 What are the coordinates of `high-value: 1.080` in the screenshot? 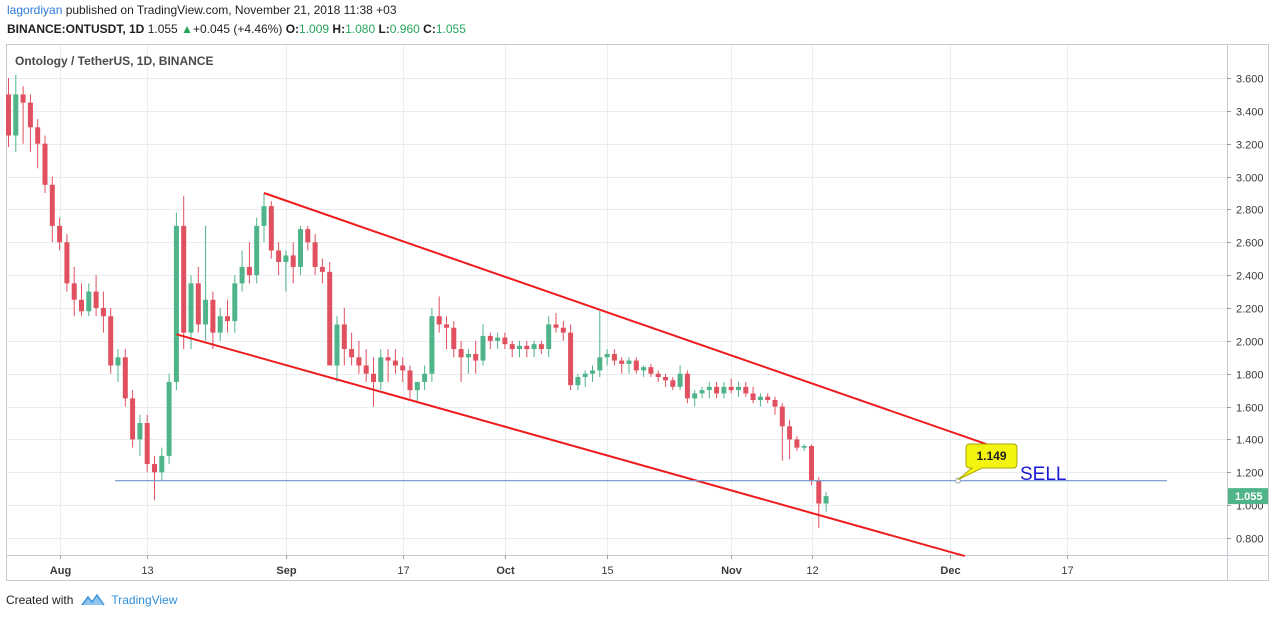 It's located at (360, 29).